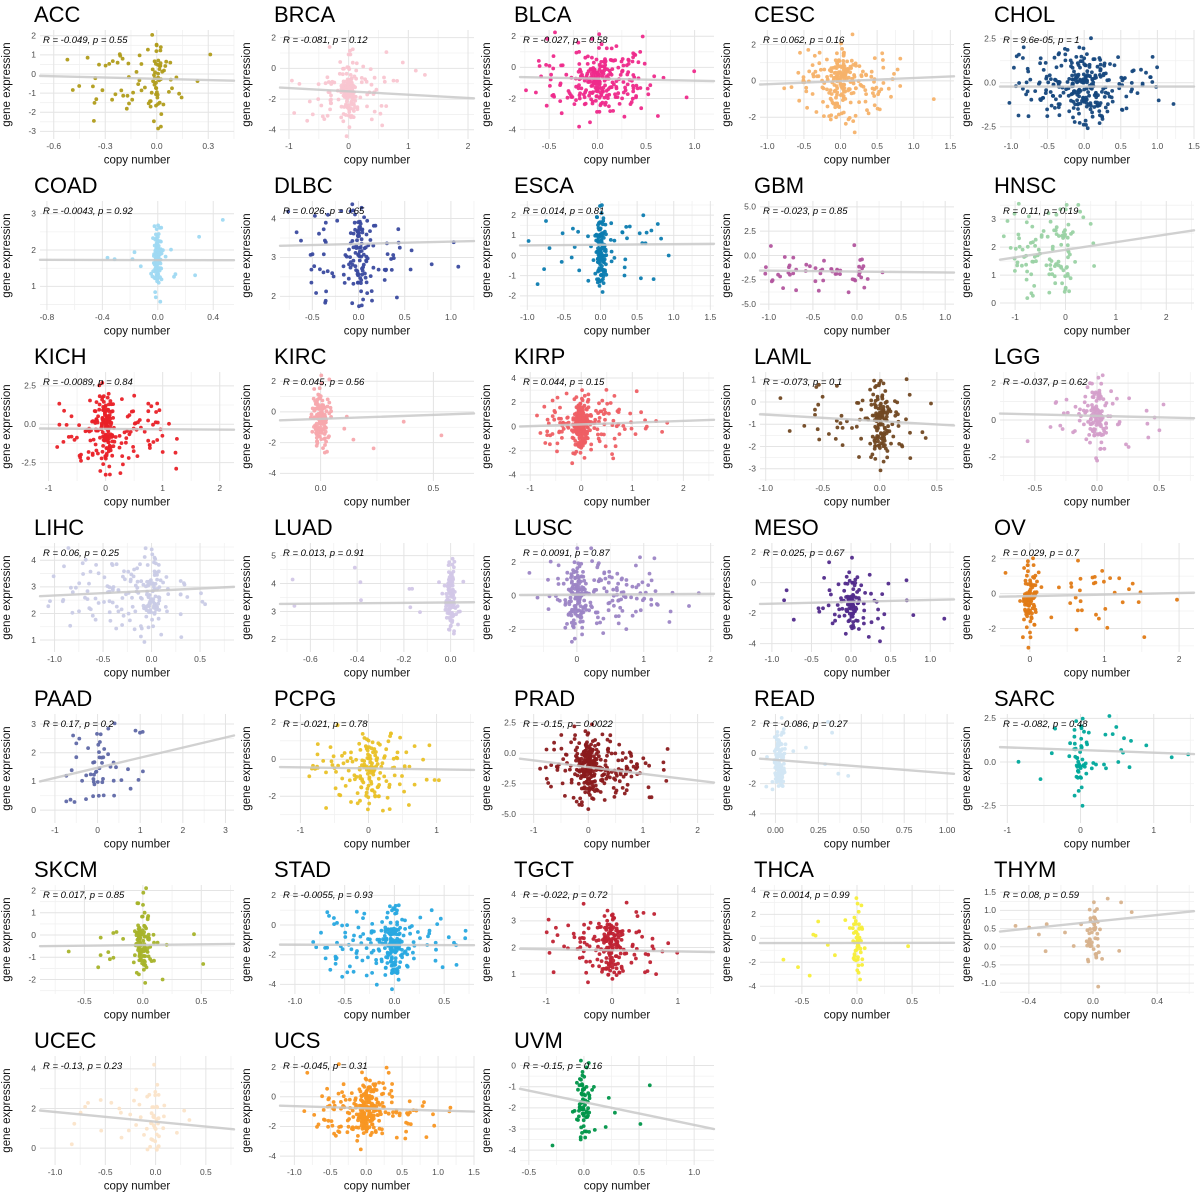  What do you see at coordinates (779, 185) in the screenshot?
I see `panel-title: GBM` at bounding box center [779, 185].